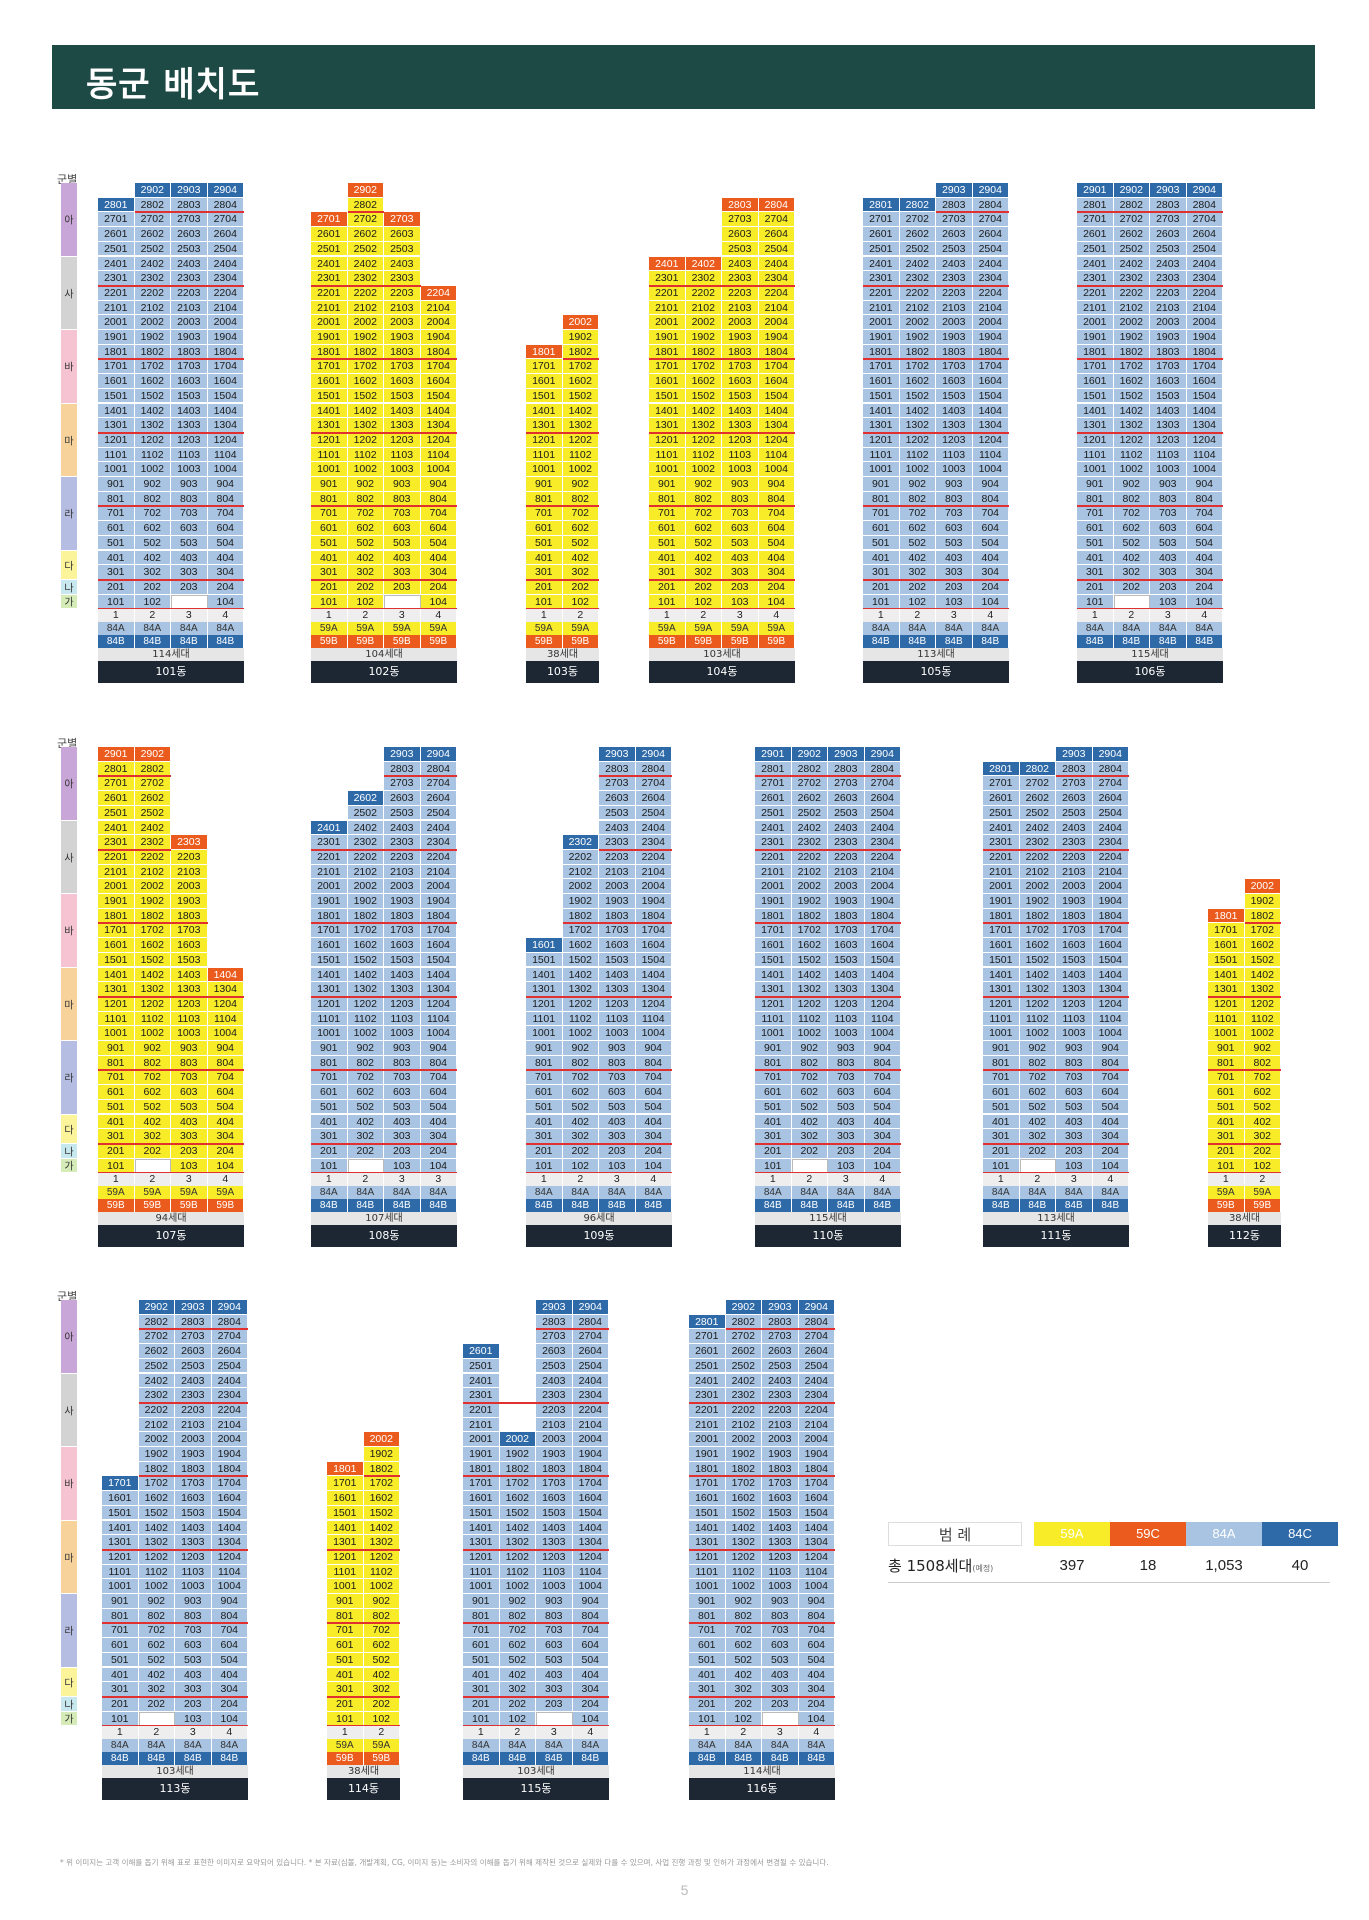  Describe the element at coordinates (941, 1566) in the screenshot. I see `legend-total: 총 1508세대(예정)` at that location.